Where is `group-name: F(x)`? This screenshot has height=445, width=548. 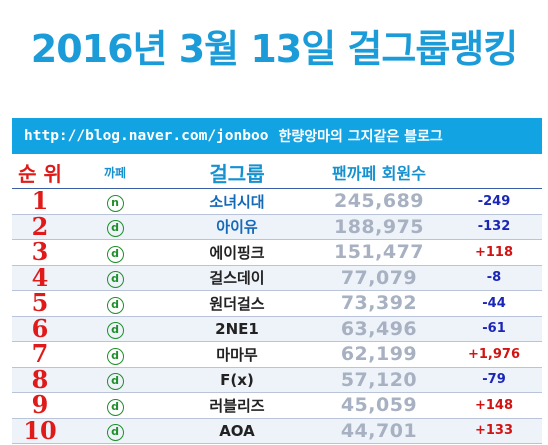
group-name: F(x) is located at coordinates (237, 379).